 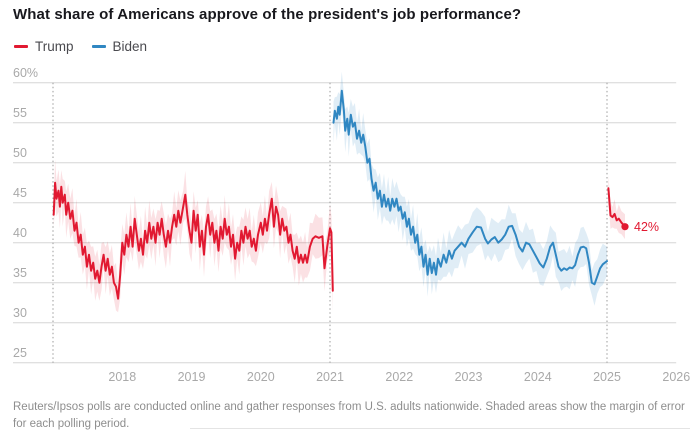 I want to click on svg-text: 60%, so click(x=25, y=73).